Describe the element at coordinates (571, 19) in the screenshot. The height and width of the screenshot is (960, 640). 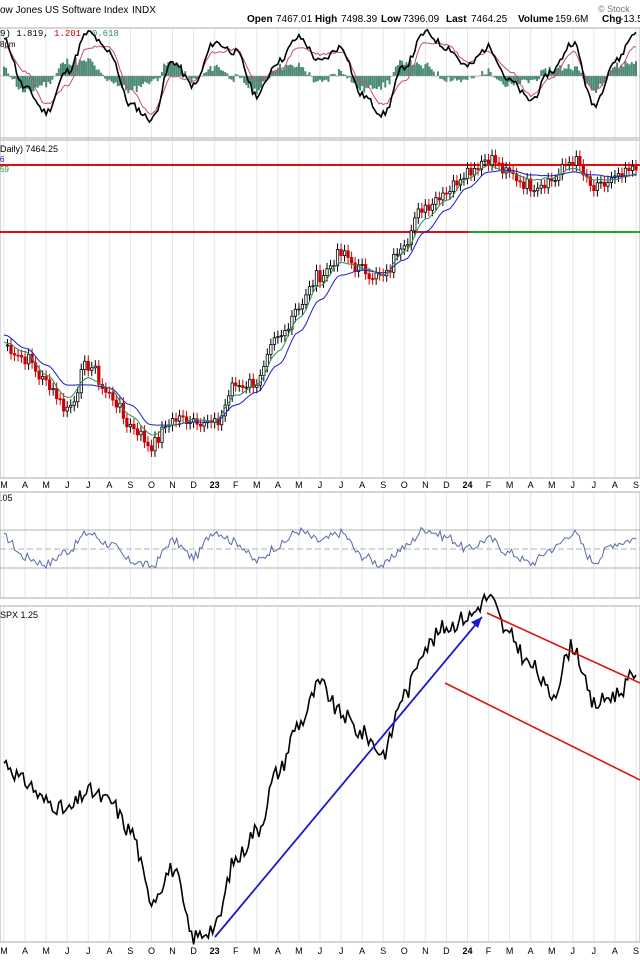
I see `volume-value: 159.6M` at that location.